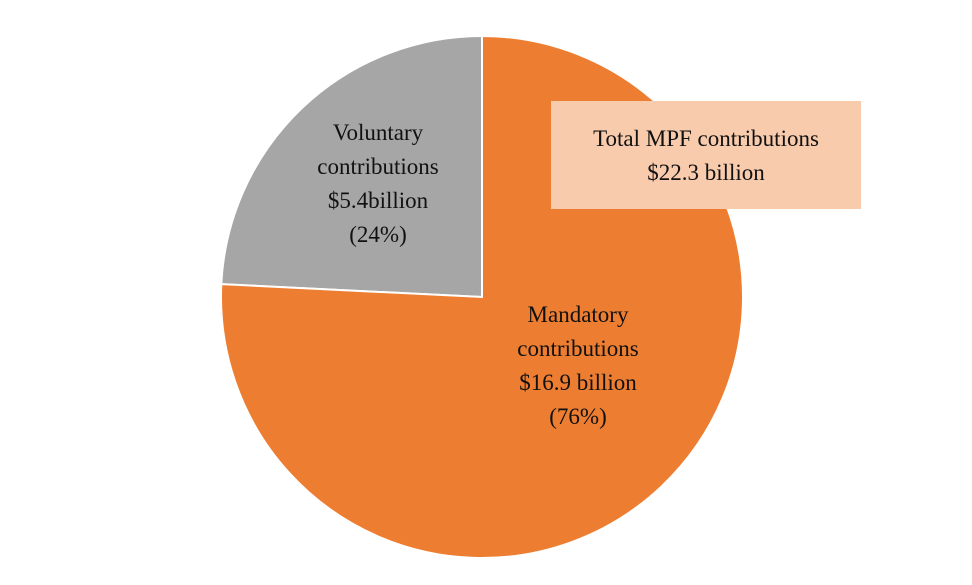 The height and width of the screenshot is (585, 972). I want to click on total-contributions-callout: Total MPF contributions $22.3 billion, so click(706, 155).